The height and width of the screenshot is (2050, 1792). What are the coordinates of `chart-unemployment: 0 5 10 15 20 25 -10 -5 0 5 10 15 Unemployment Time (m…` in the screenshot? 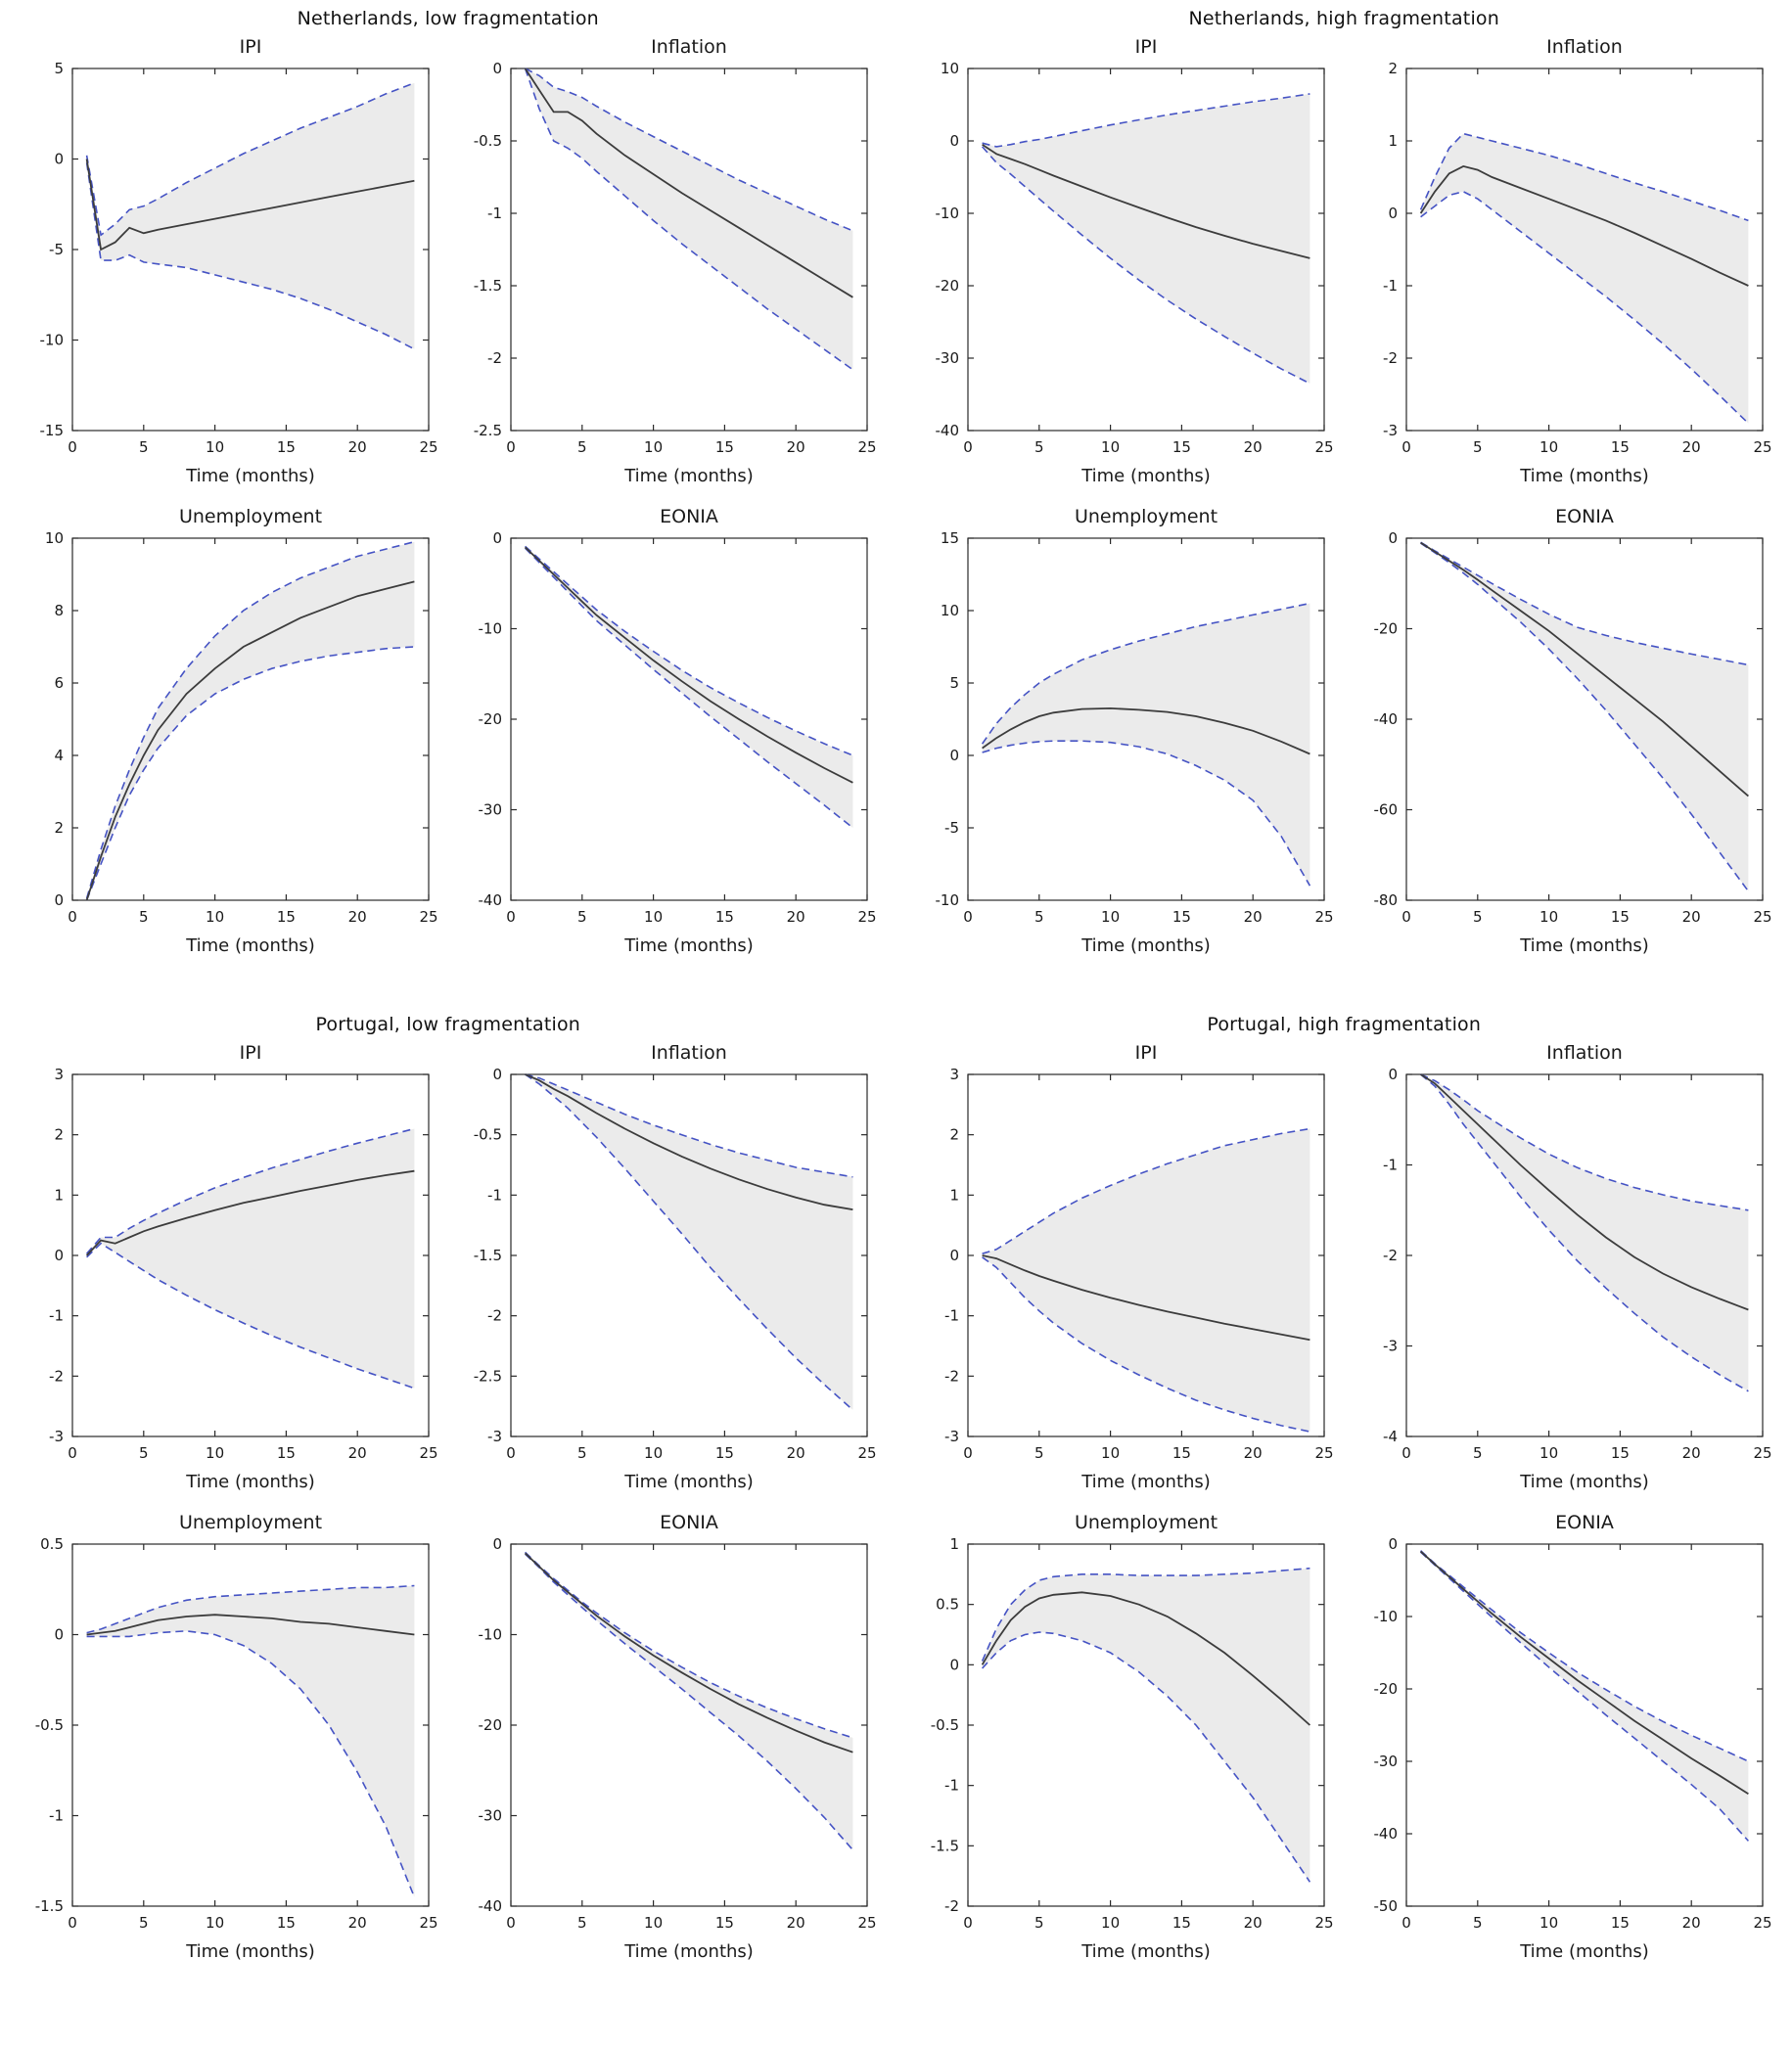 It's located at (1125, 734).